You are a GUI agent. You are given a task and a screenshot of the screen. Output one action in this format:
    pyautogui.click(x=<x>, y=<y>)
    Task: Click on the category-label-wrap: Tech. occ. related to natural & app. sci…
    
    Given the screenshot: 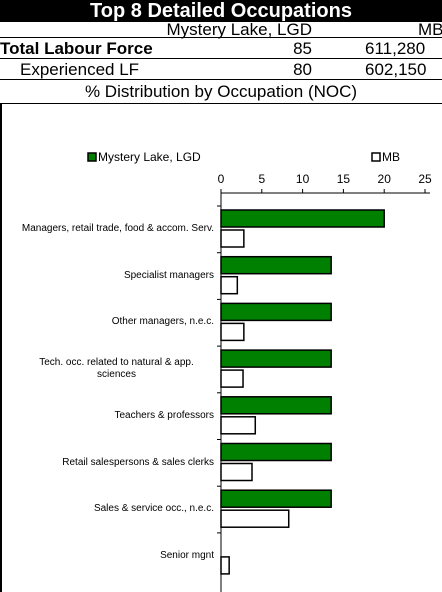 What is the action you would take?
    pyautogui.click(x=112, y=369)
    